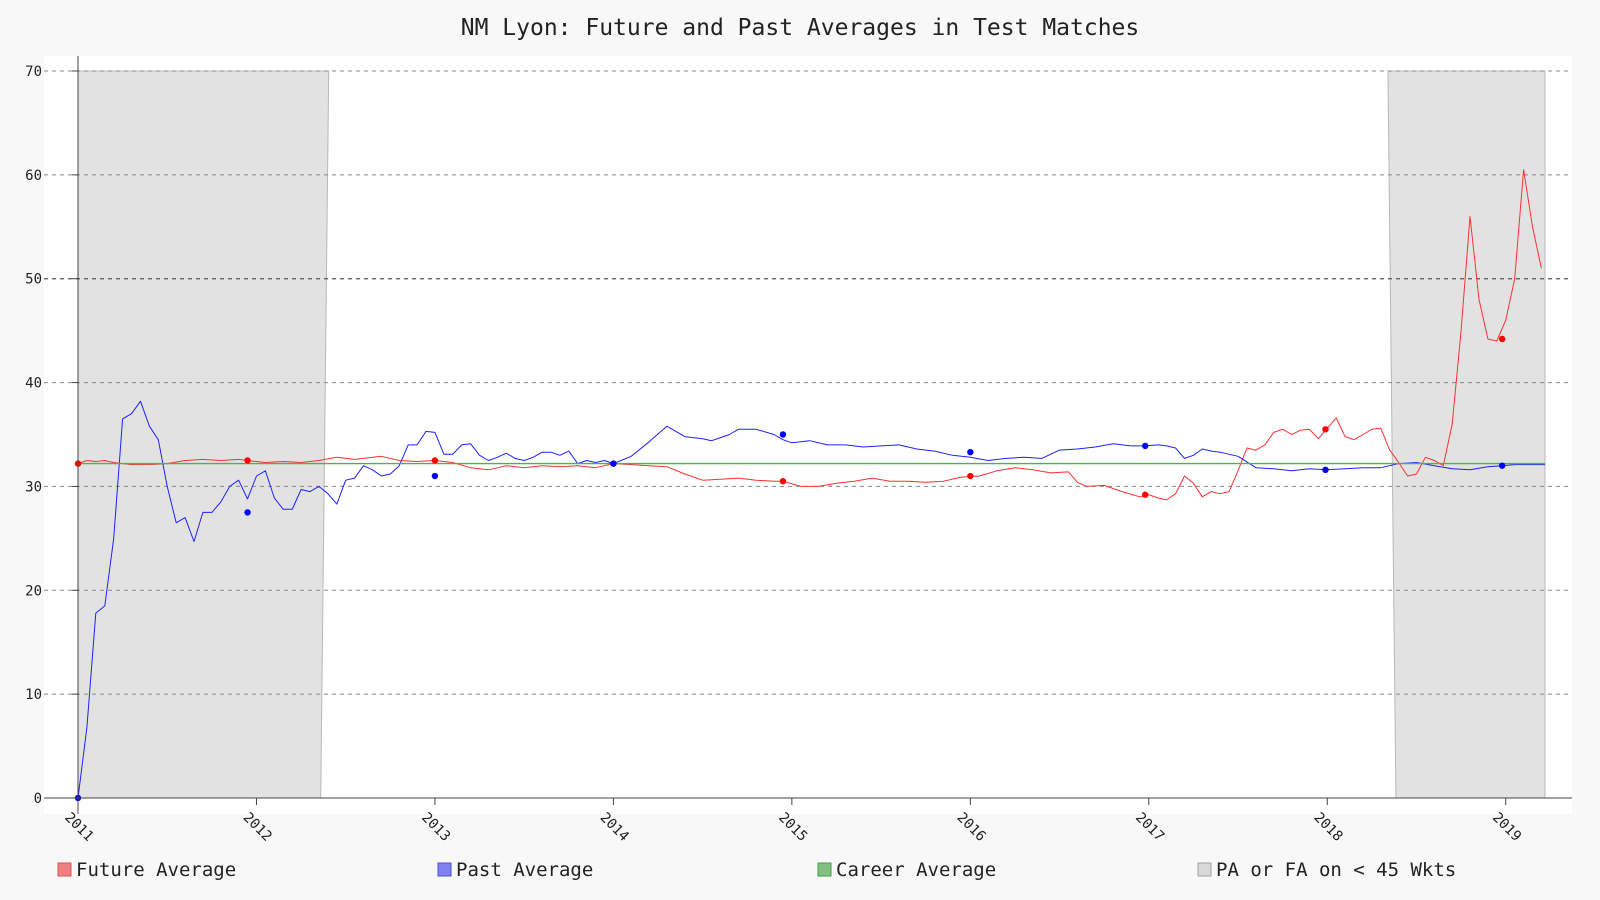  What do you see at coordinates (33, 72) in the screenshot?
I see `y-tick-label-70: 70` at bounding box center [33, 72].